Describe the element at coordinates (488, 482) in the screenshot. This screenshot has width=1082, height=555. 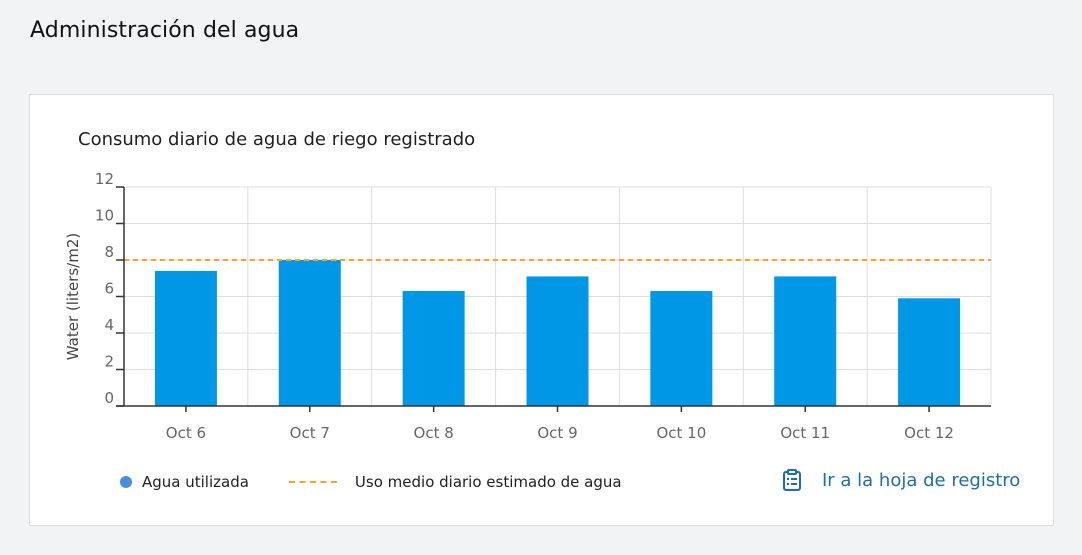
I see `legend-label-line: Uso medio diario estimado de agua` at that location.